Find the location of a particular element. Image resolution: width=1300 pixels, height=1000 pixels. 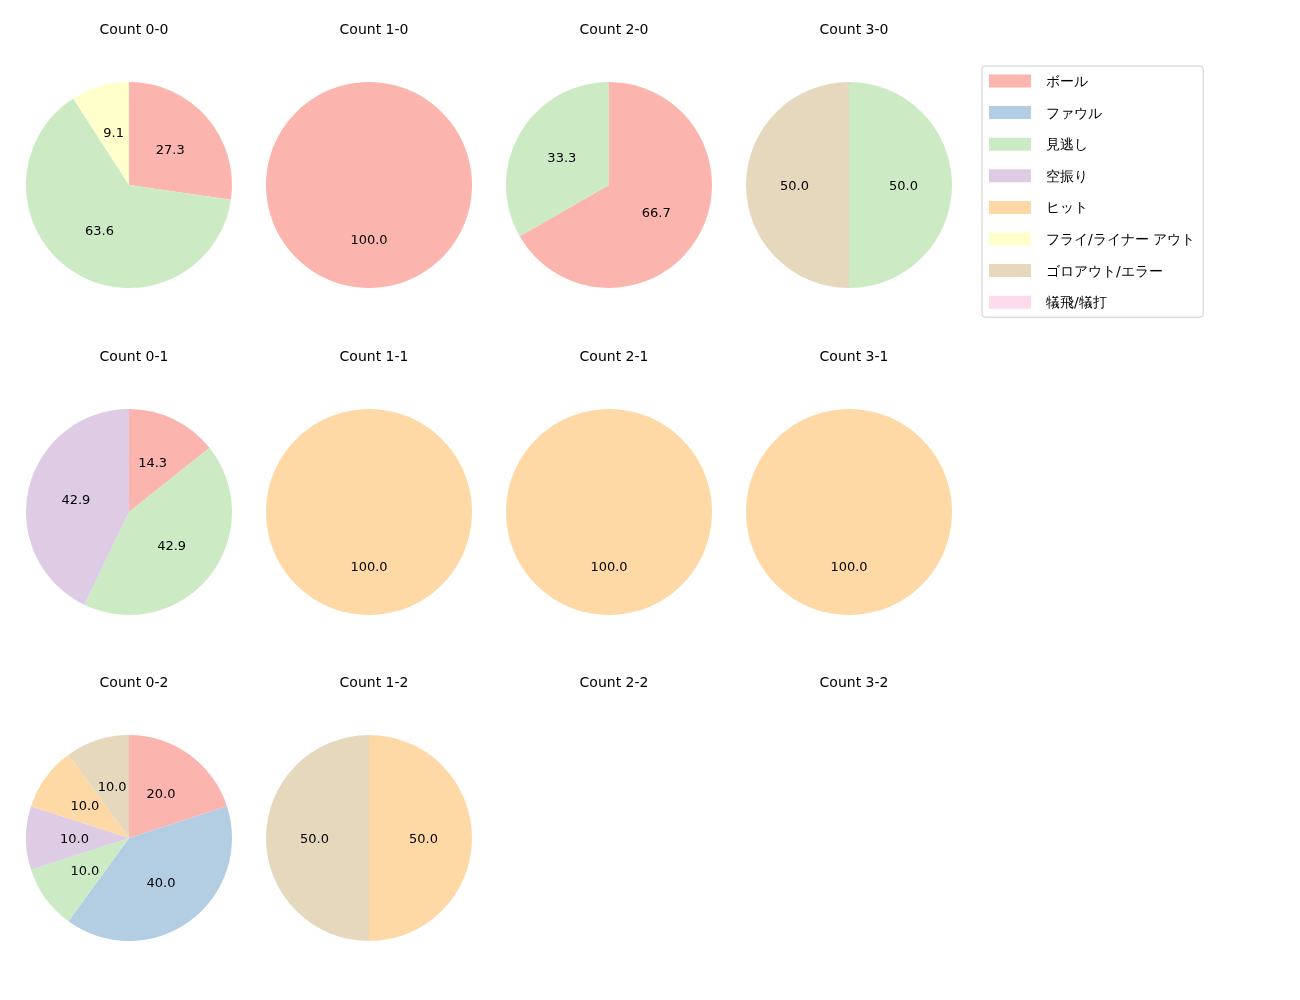

chart-title: Count 0-0 is located at coordinates (134, 29).